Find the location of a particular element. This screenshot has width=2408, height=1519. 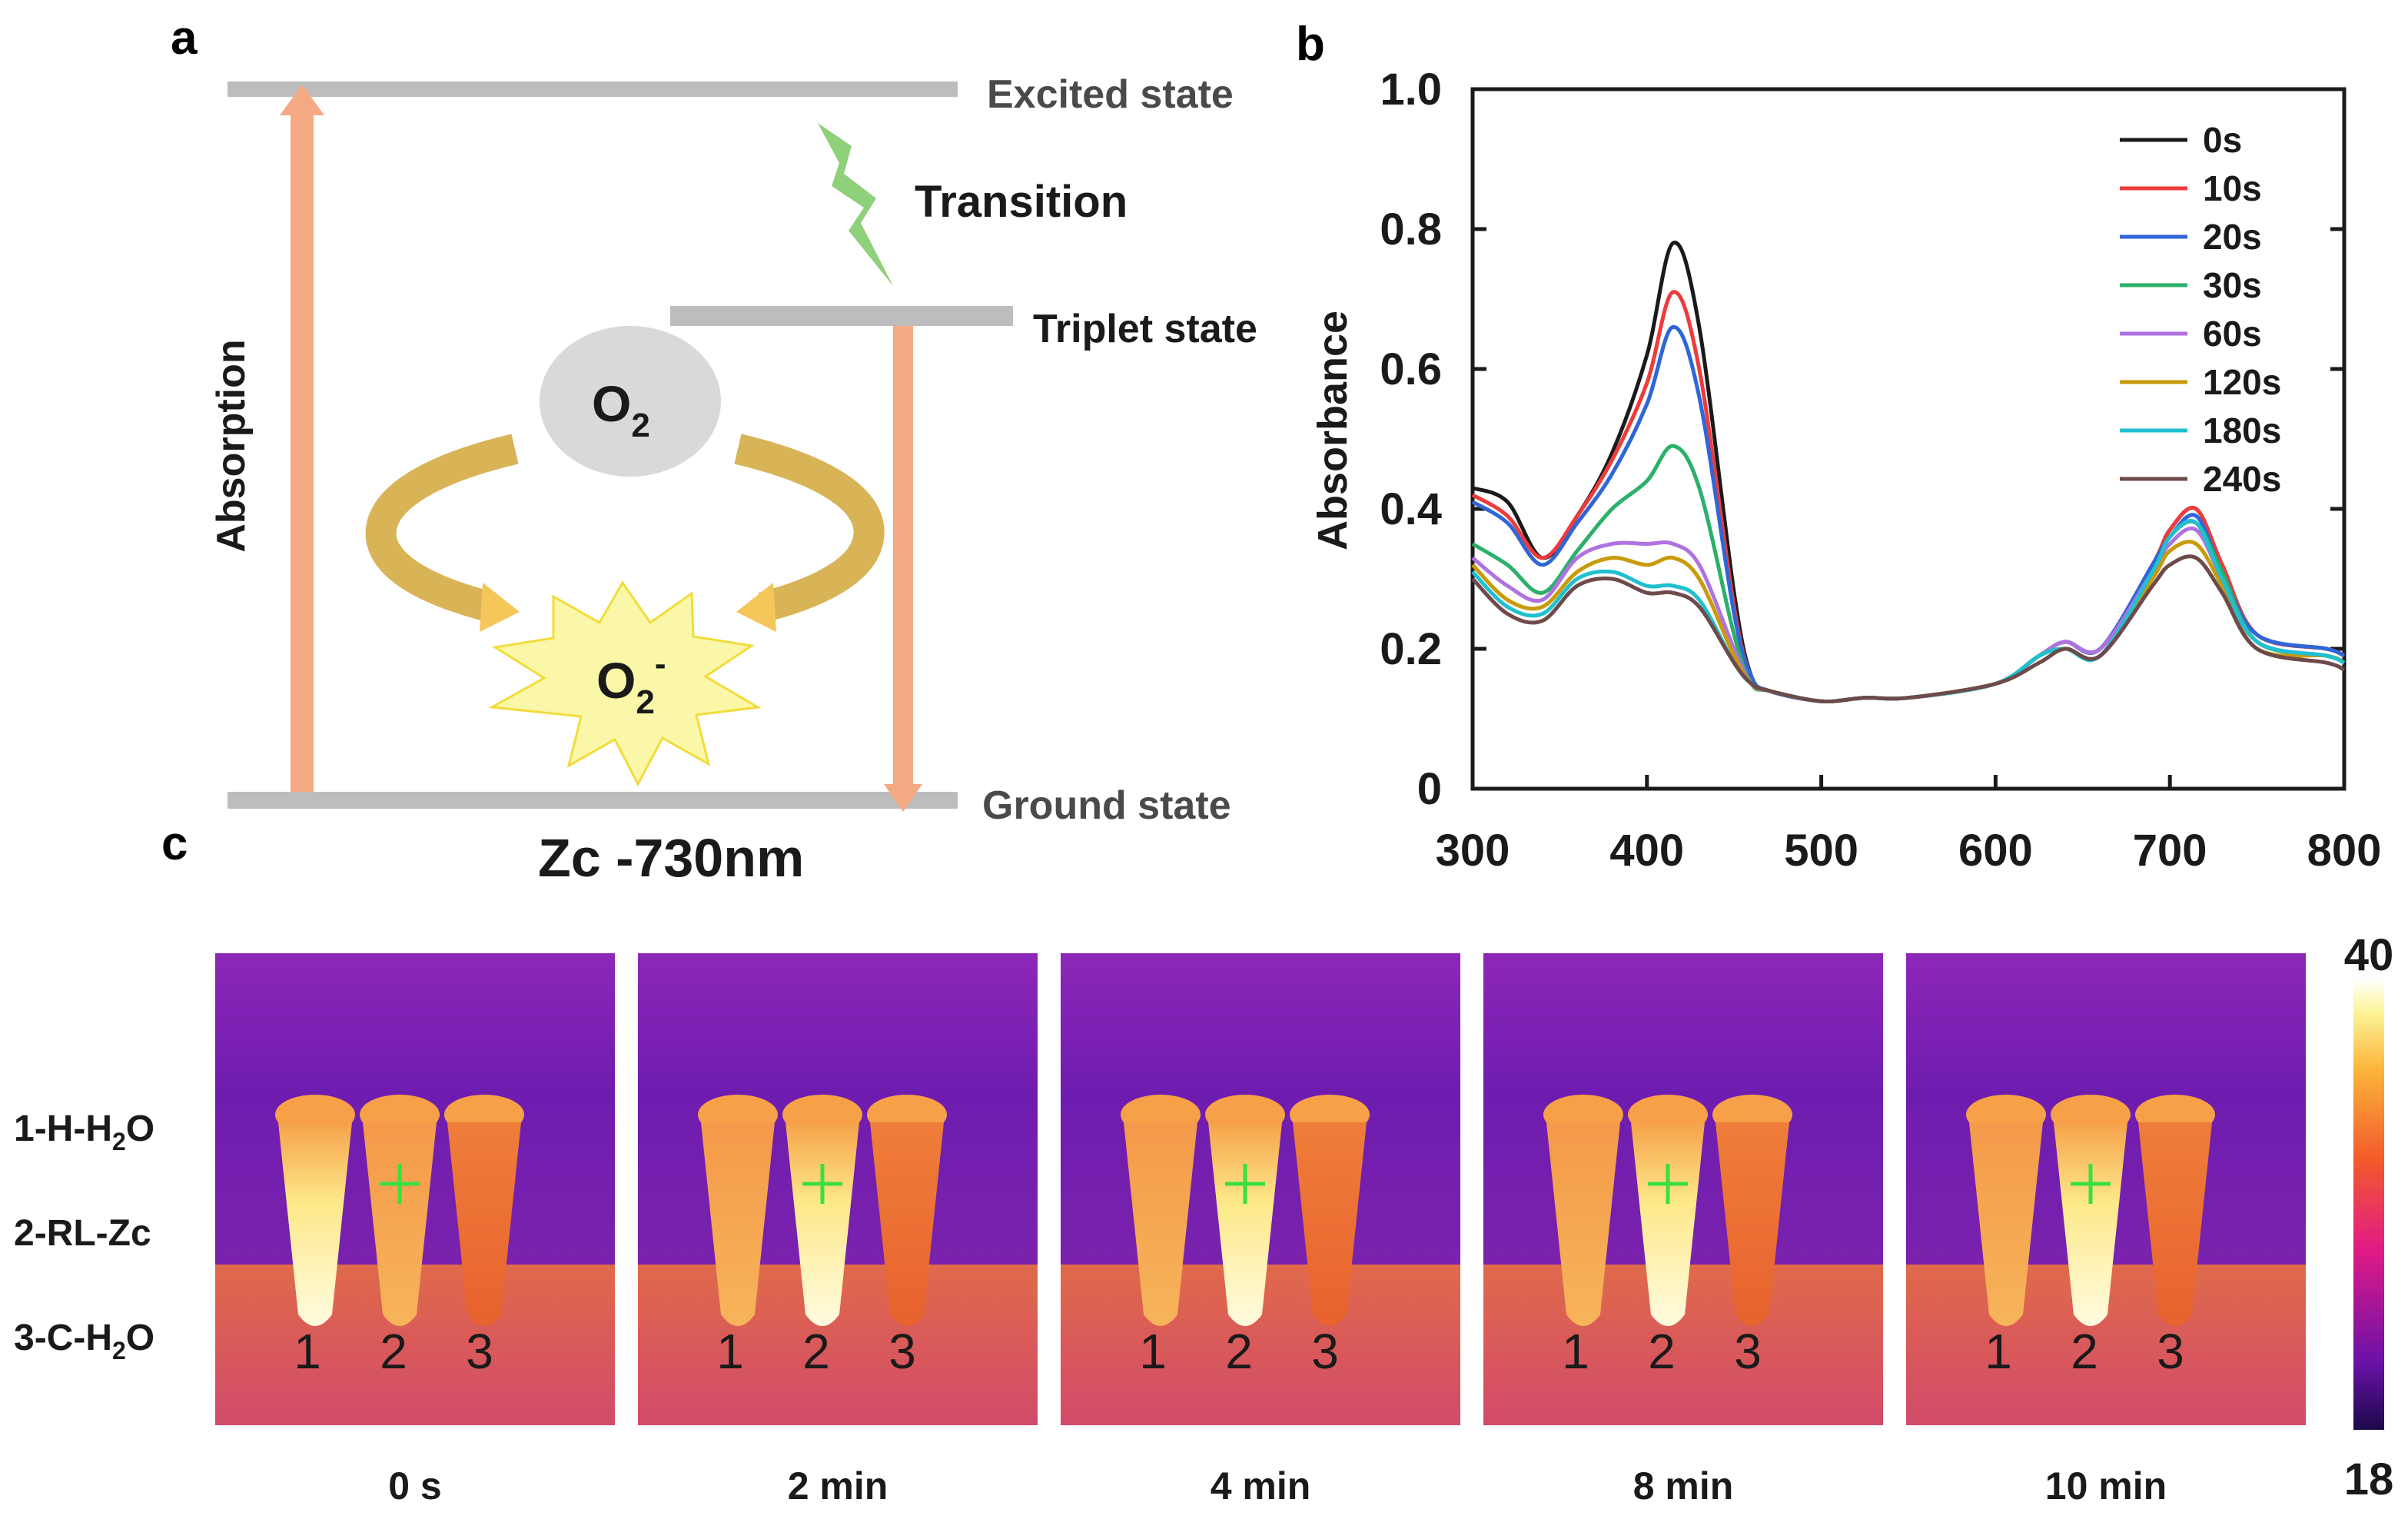

superoxide-label: O2- is located at coordinates (631, 683).